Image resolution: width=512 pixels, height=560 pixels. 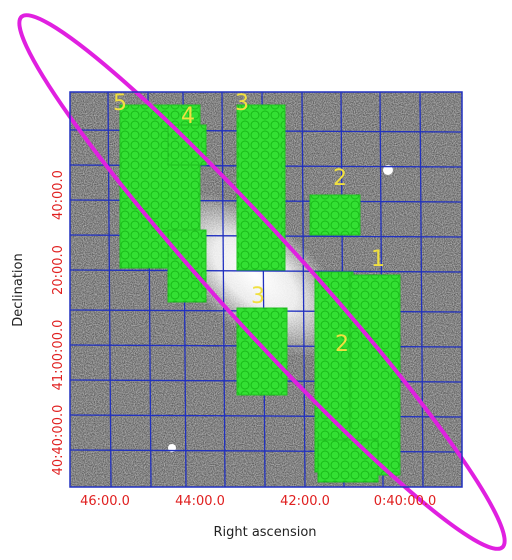 What do you see at coordinates (58, 270) in the screenshot?
I see `y-tick-label: 20:00.0` at bounding box center [58, 270].